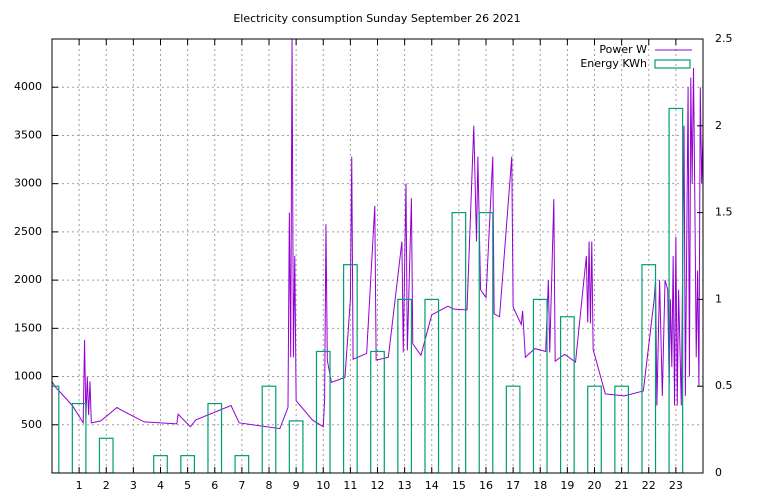  Describe the element at coordinates (513, 485) in the screenshot. I see `x-tick-label: 17` at that location.